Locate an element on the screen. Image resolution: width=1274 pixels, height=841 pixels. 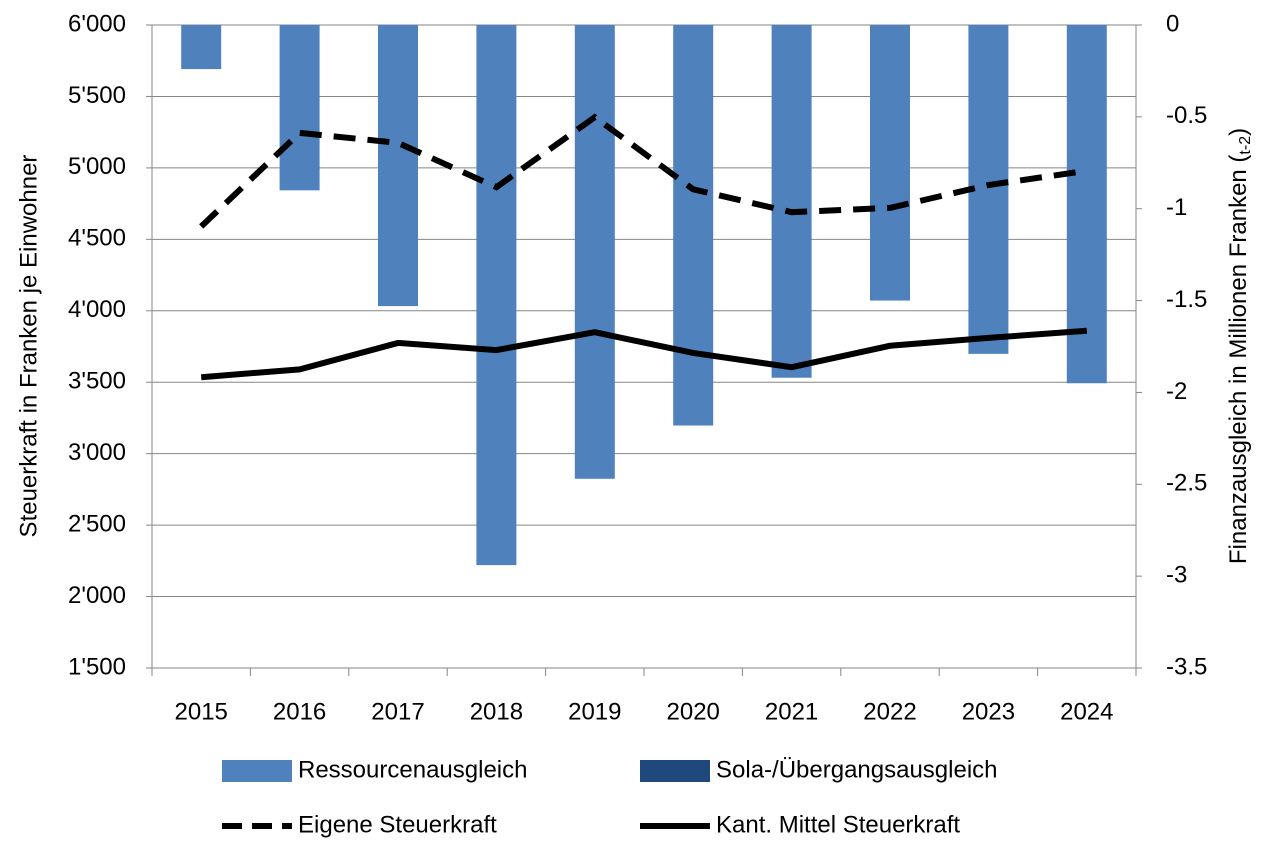
y-tick-label: 6'000 is located at coordinates (97, 23).